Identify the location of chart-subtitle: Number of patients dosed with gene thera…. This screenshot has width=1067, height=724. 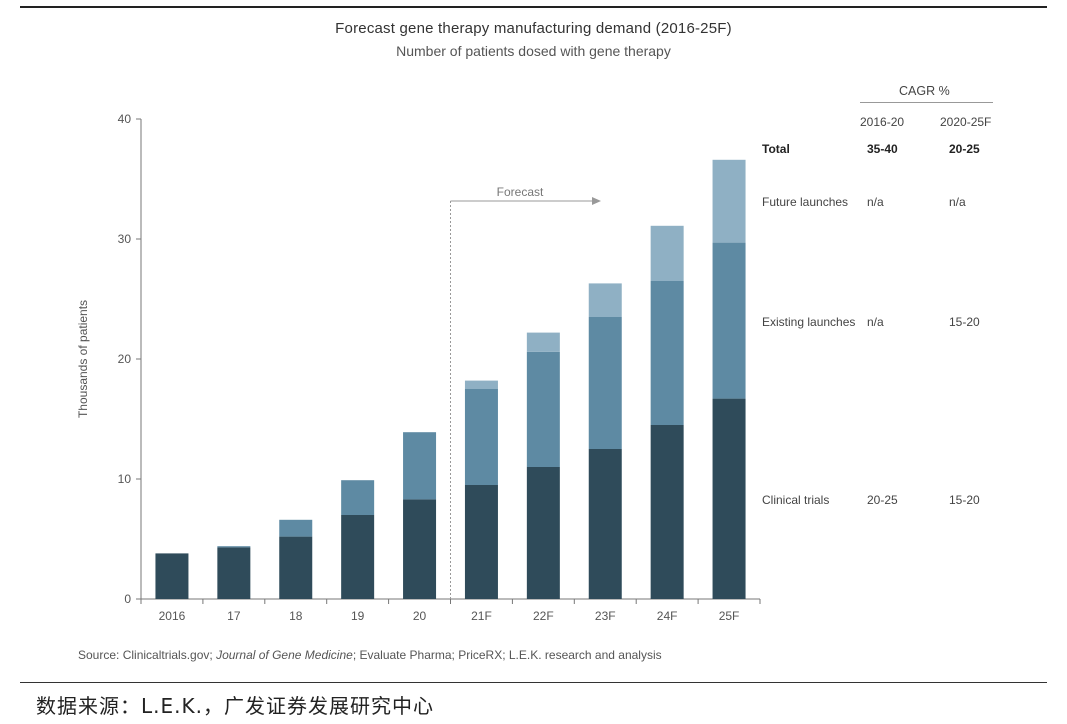
(533, 51).